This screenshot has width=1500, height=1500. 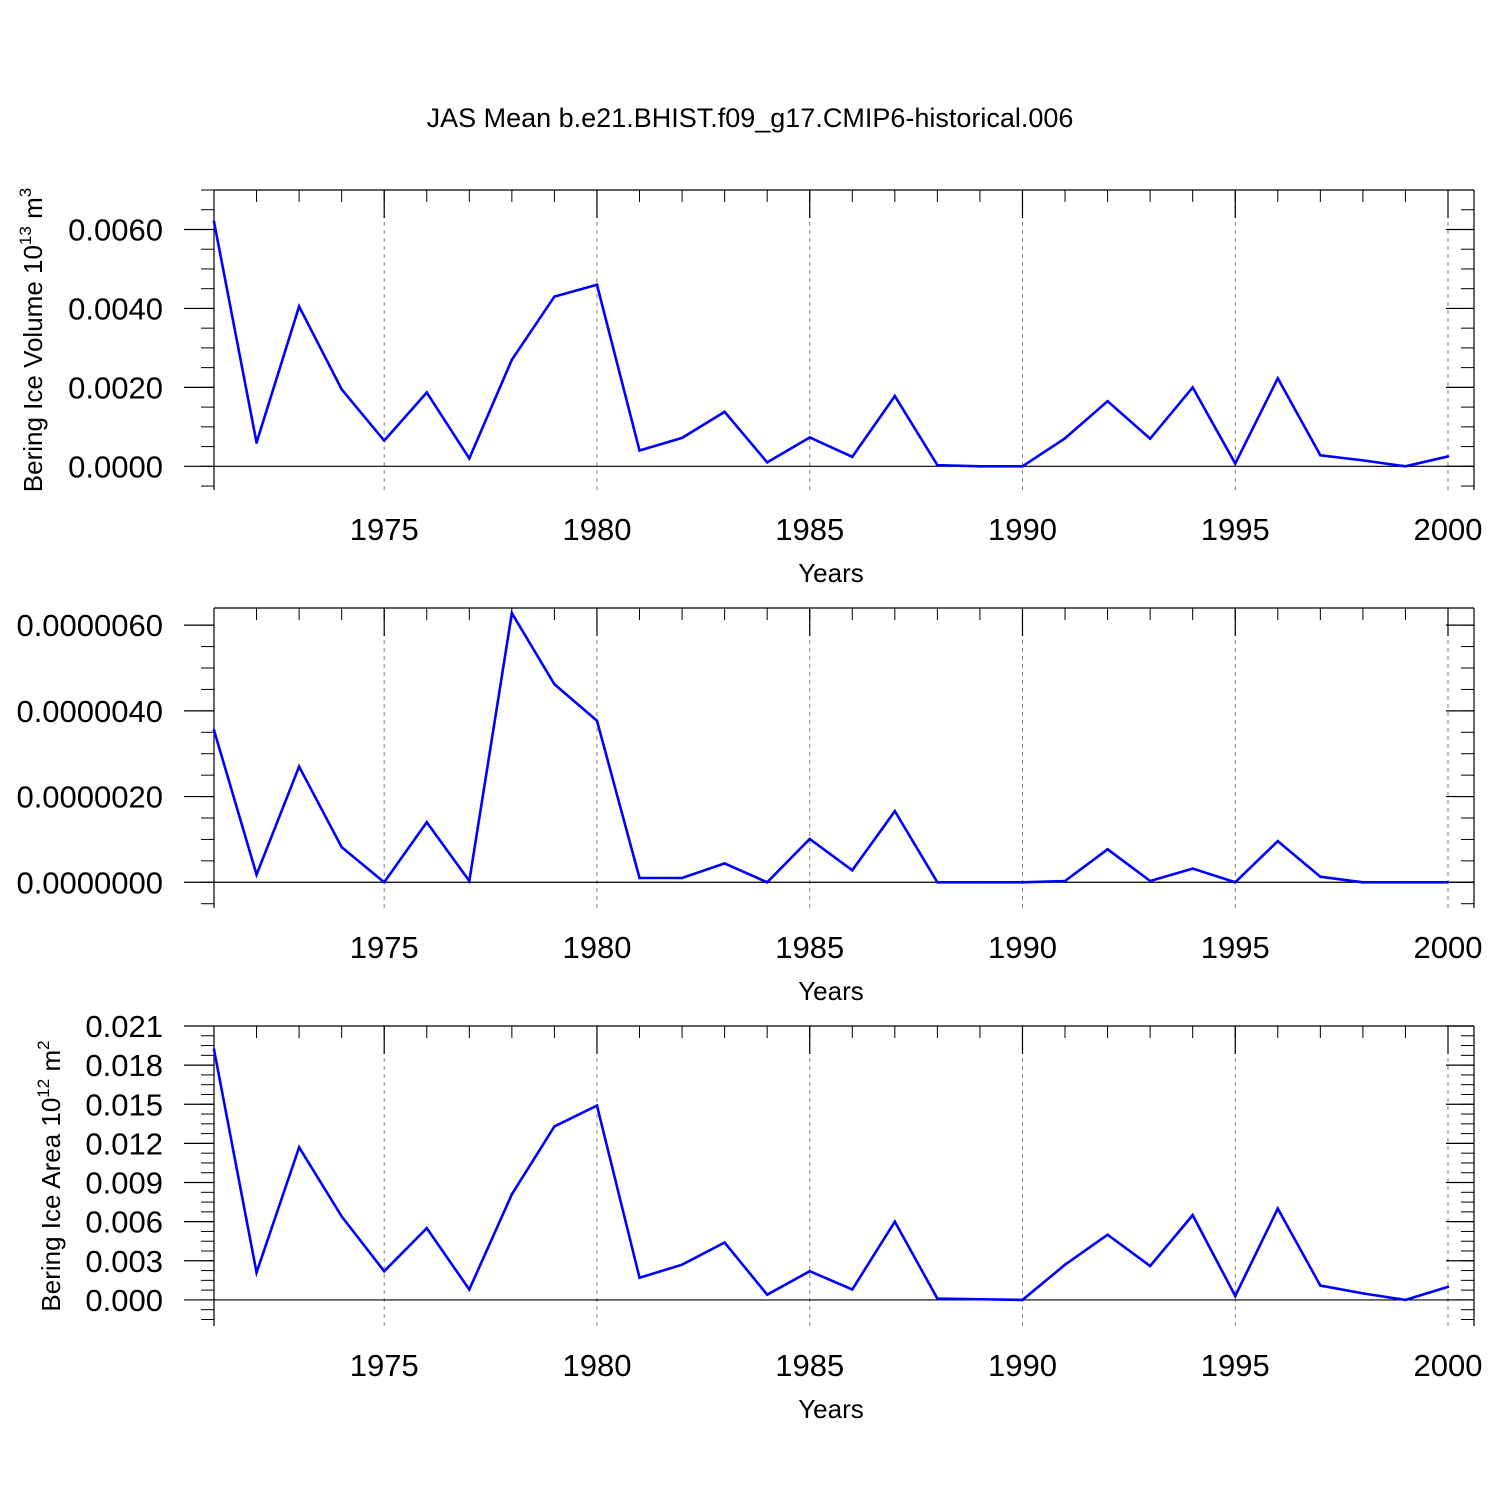 What do you see at coordinates (124, 1222) in the screenshot?
I see `y-tick-label: 0.006` at bounding box center [124, 1222].